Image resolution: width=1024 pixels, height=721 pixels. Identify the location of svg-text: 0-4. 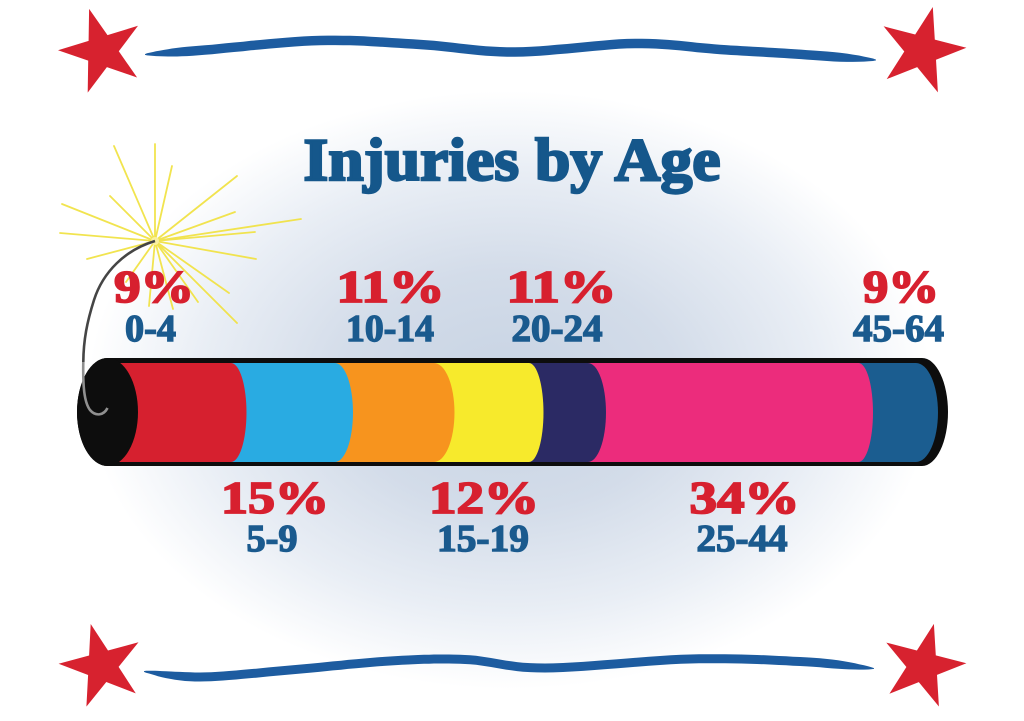
(150, 329).